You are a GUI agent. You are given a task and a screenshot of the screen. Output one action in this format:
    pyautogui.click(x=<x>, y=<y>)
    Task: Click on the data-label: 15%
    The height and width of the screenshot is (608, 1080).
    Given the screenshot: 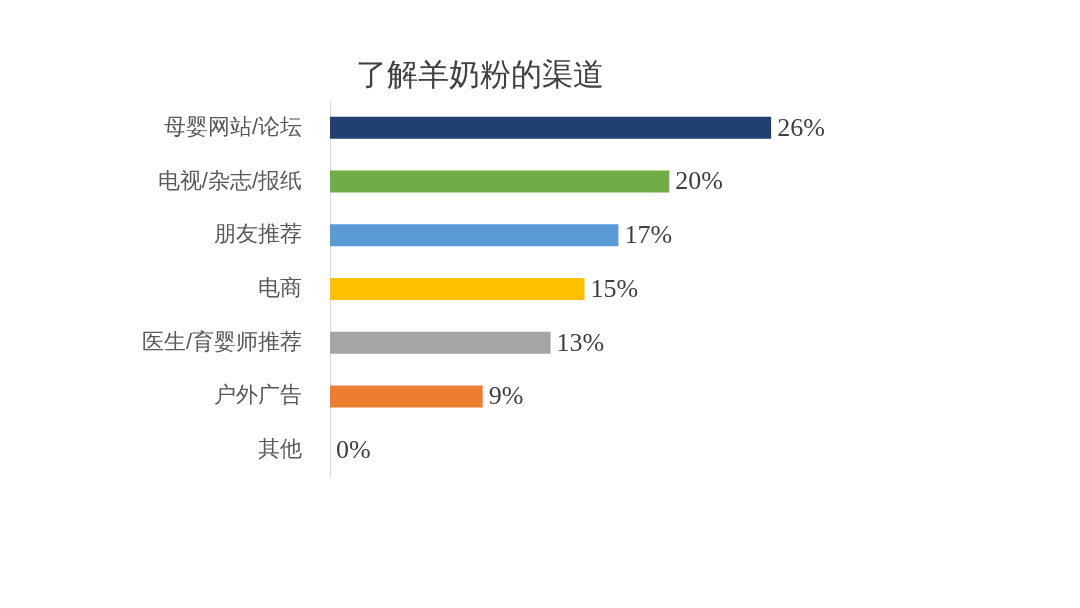 What is the action you would take?
    pyautogui.click(x=614, y=288)
    